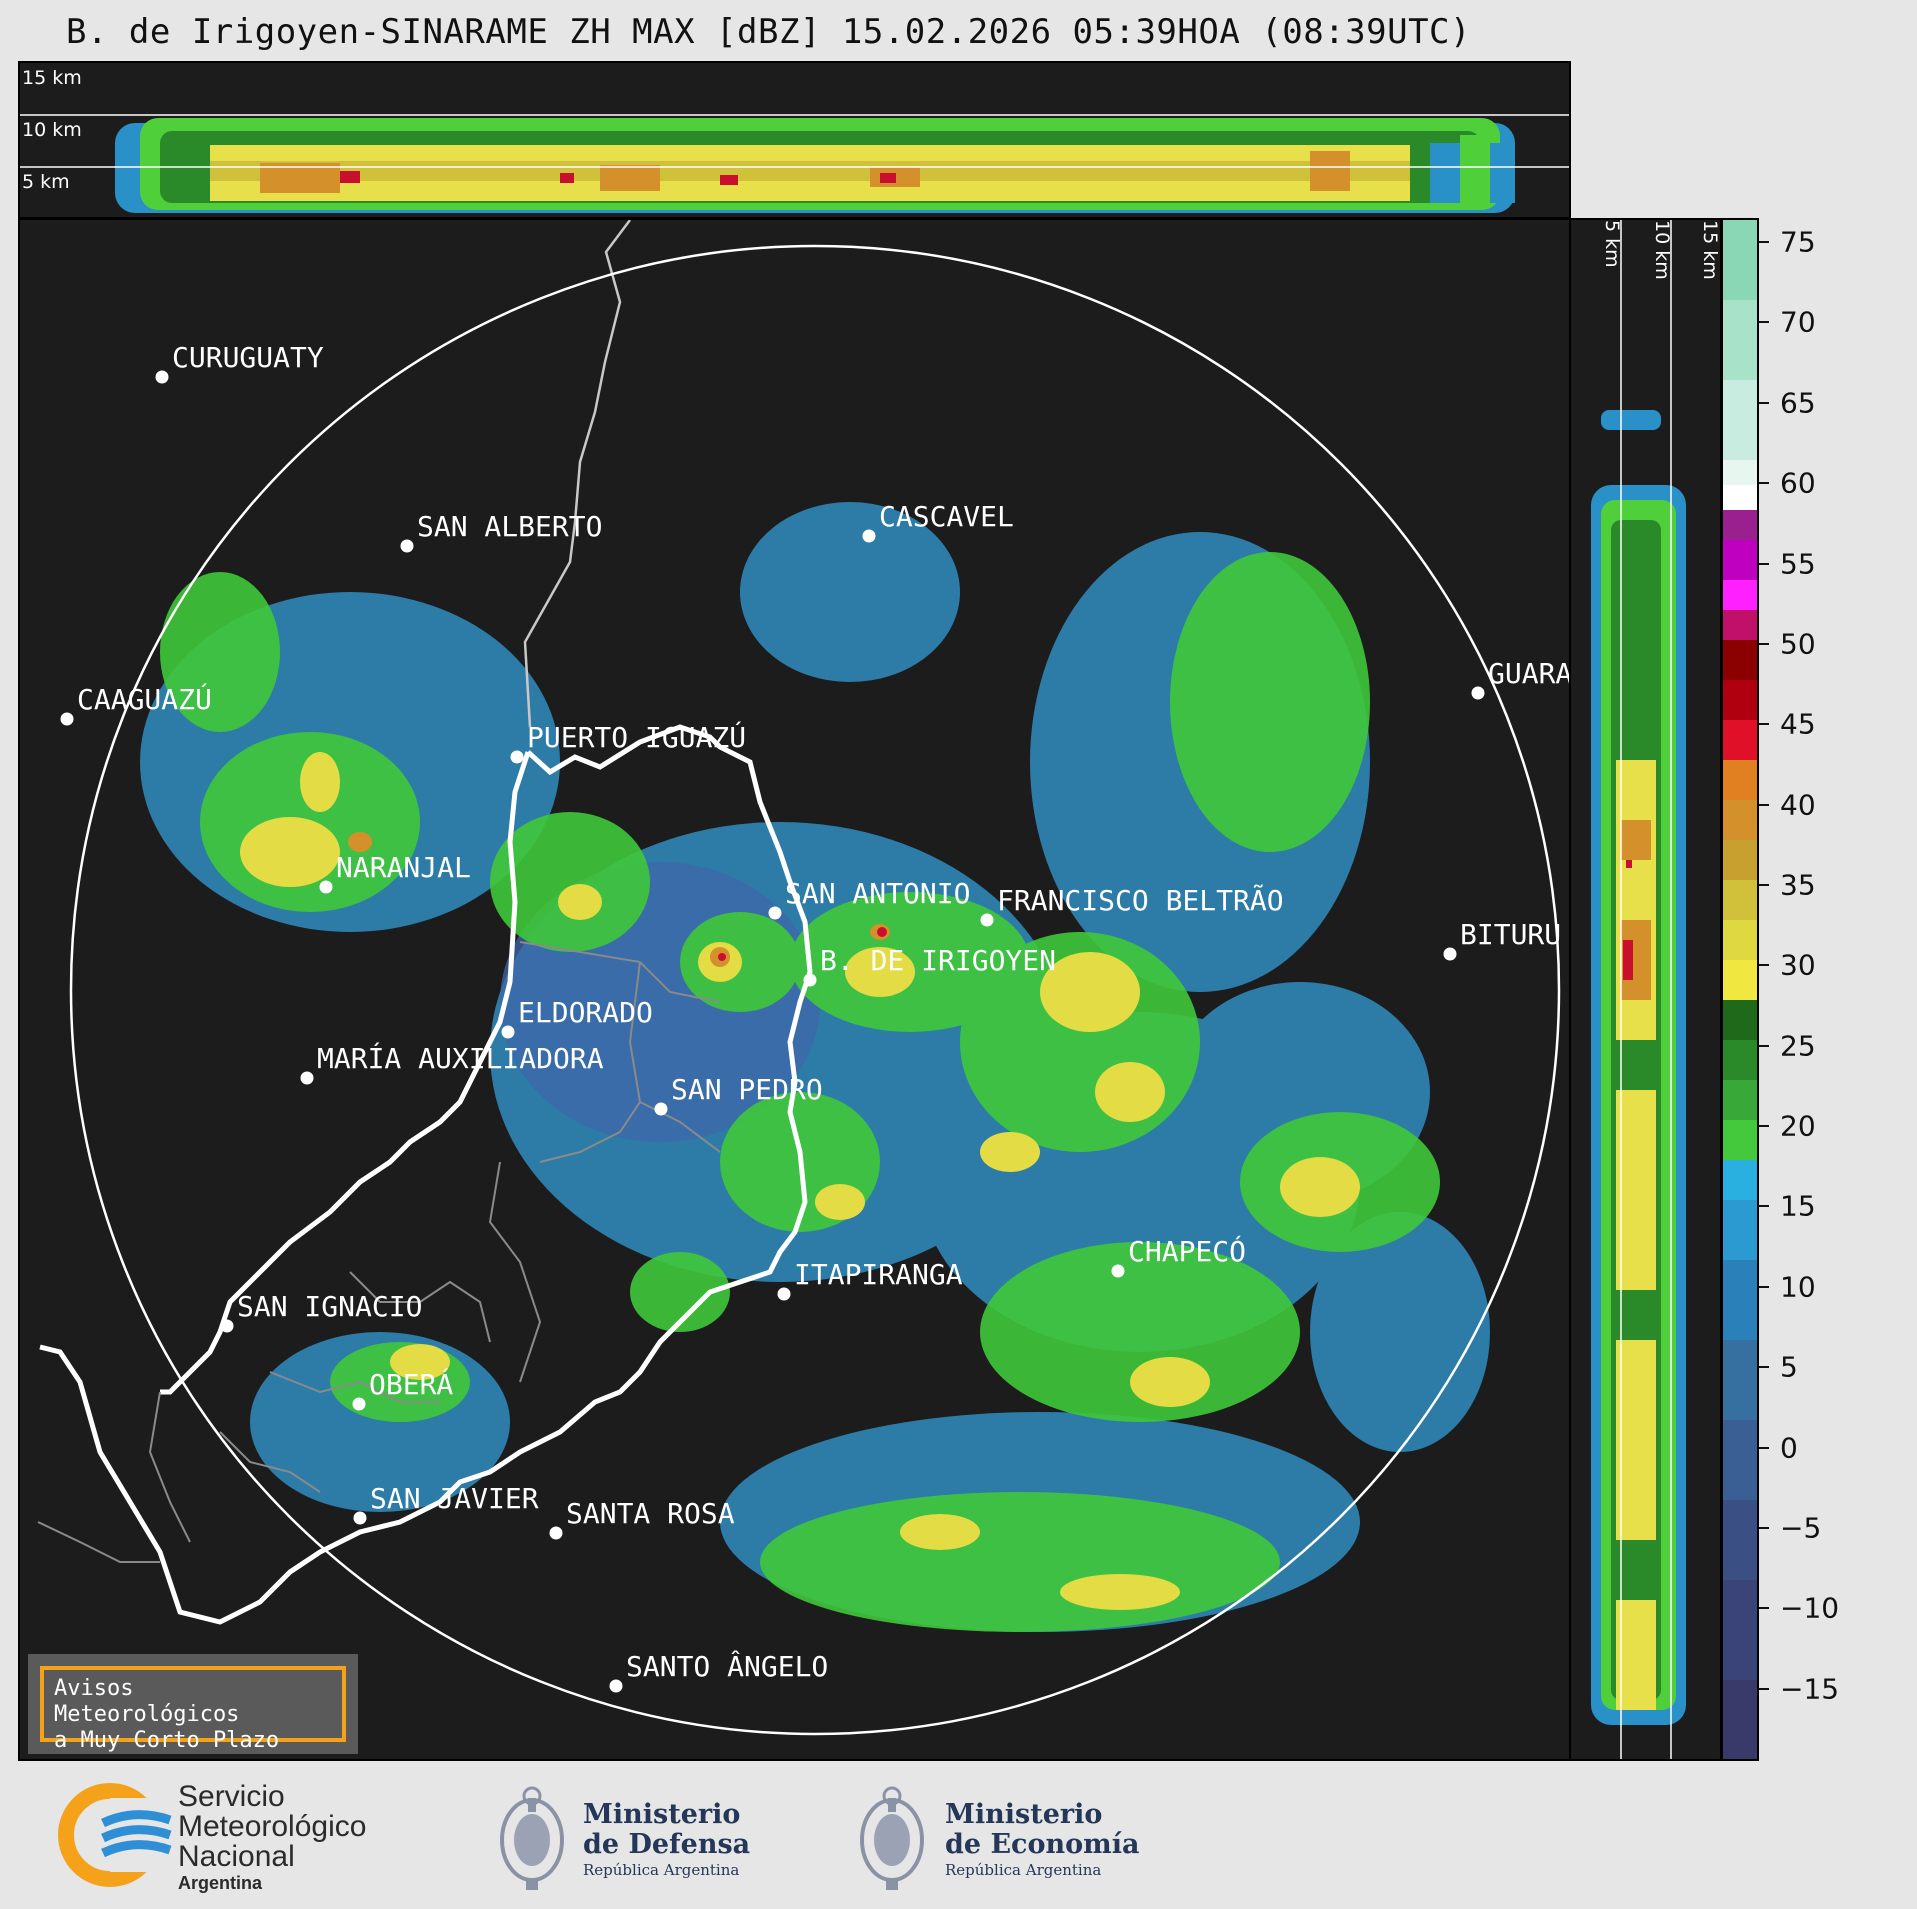  What do you see at coordinates (460, 1058) in the screenshot?
I see `city-label: MARÍA AUXILIADORA` at bounding box center [460, 1058].